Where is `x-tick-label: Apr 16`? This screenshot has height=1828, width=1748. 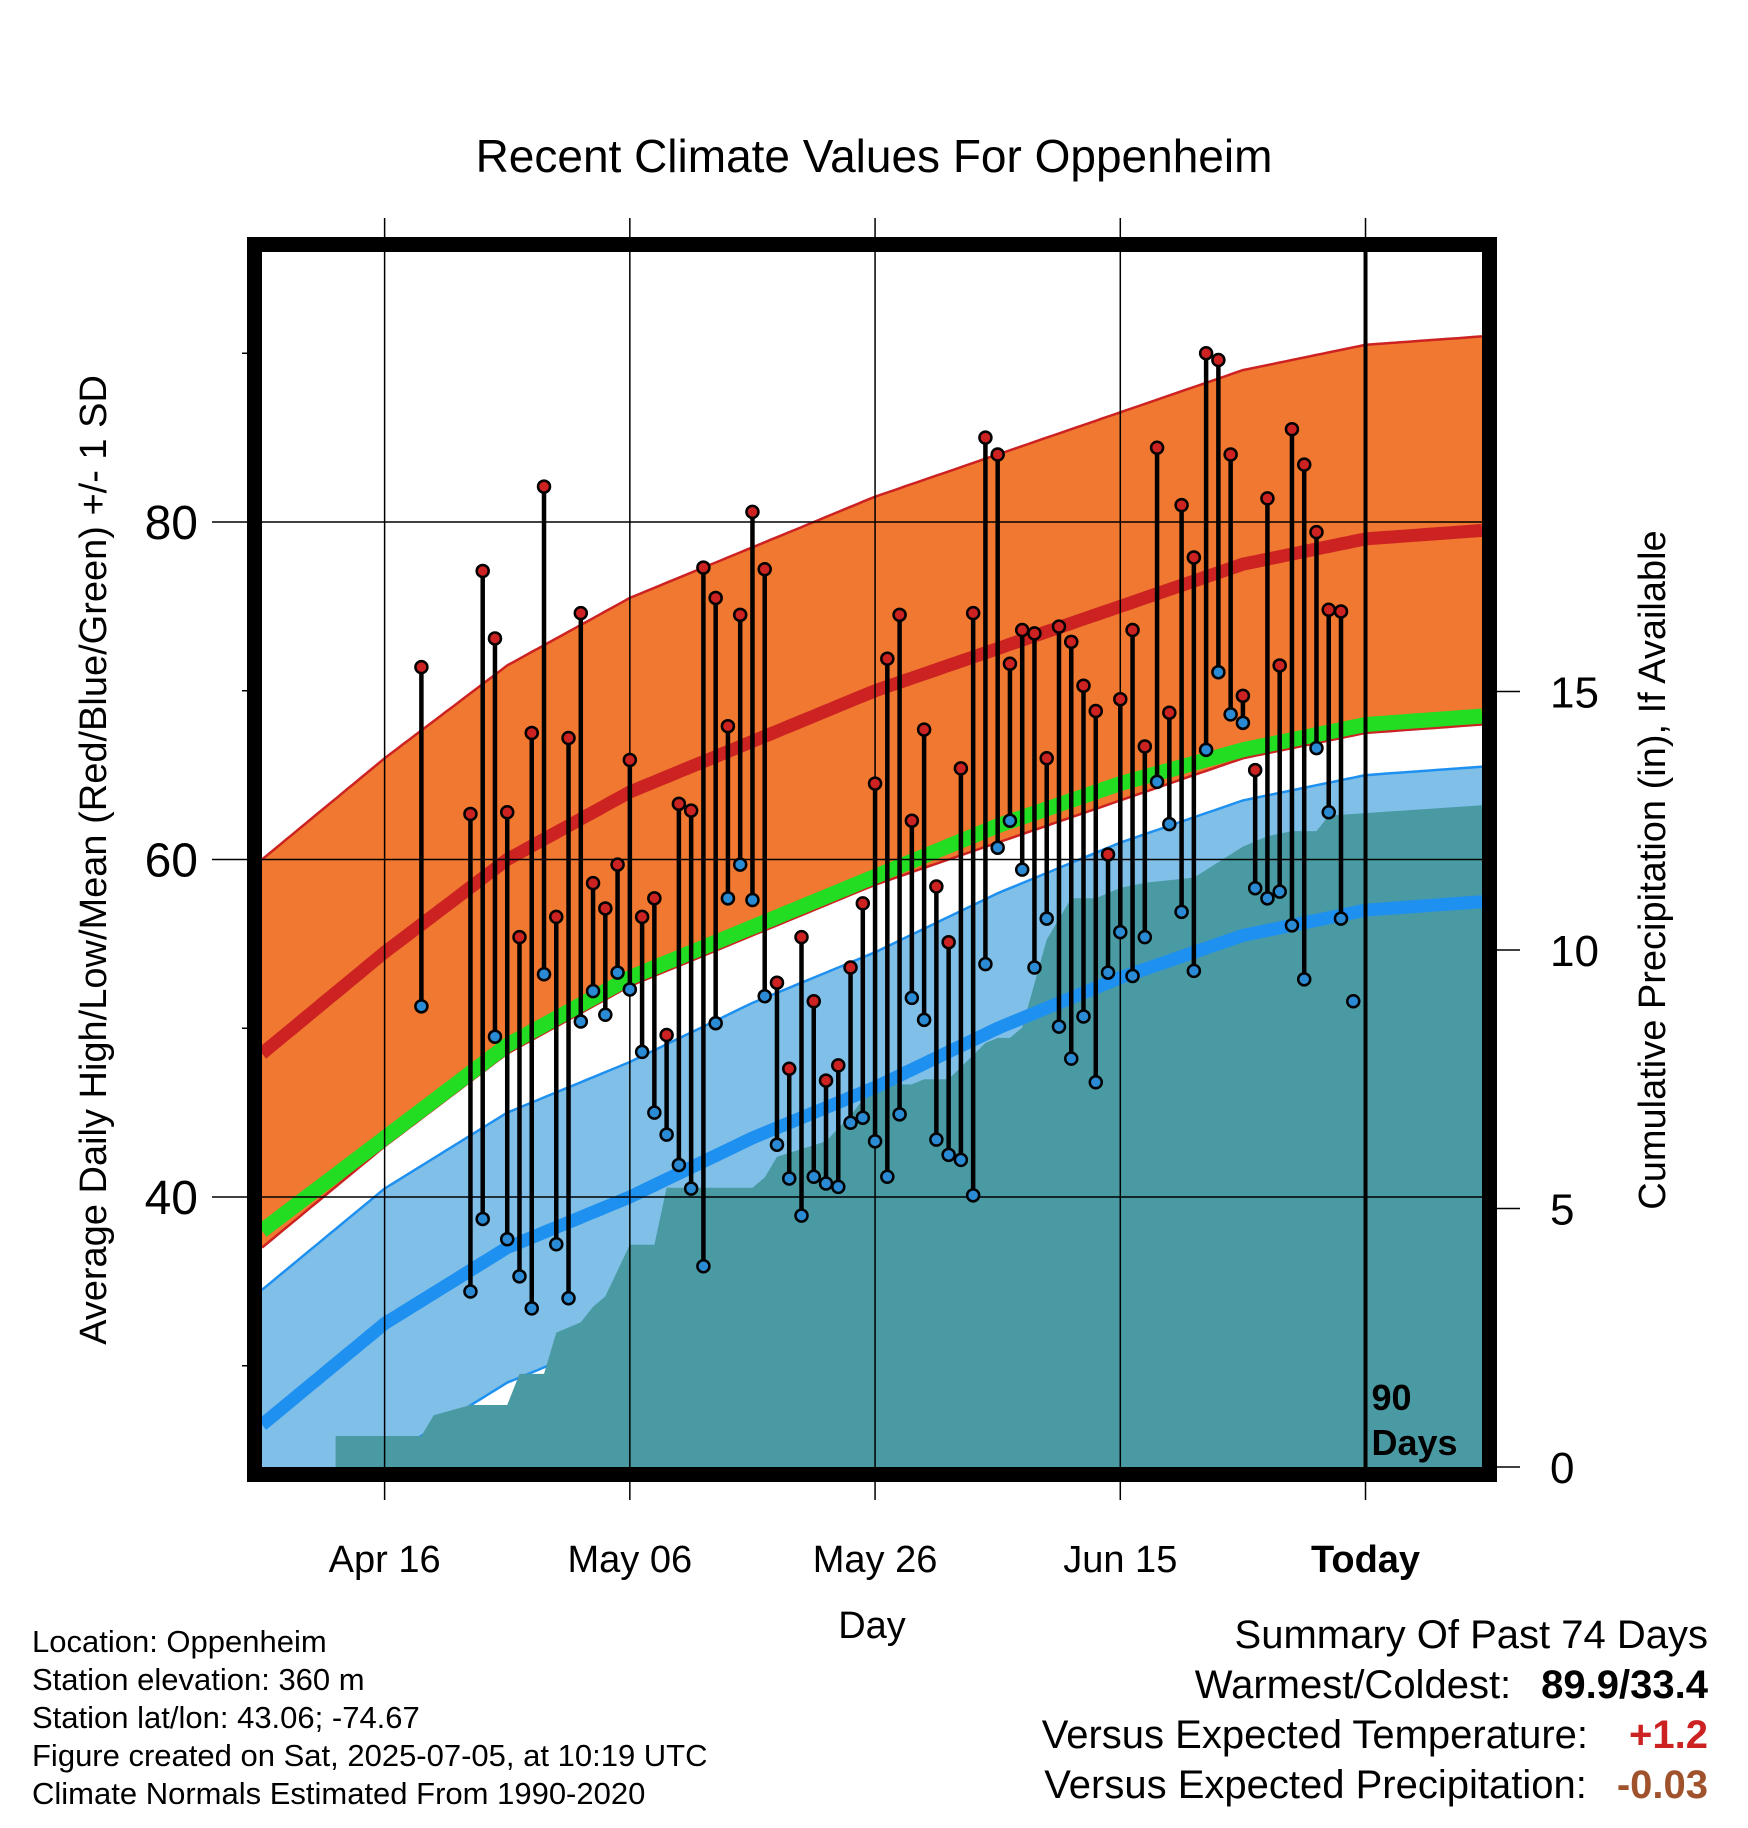
x-tick-label: Apr 16 is located at coordinates (385, 1560).